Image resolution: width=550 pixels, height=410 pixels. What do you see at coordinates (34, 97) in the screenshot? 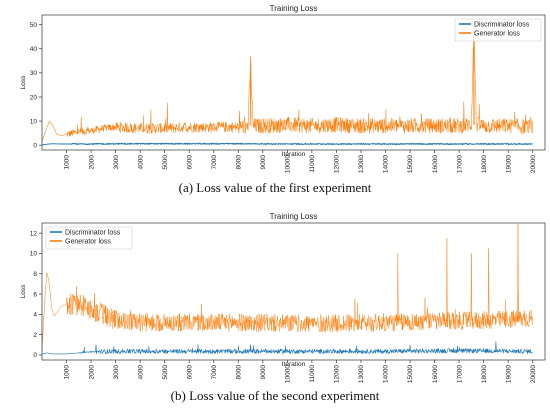
I see `y-tick-label: 20` at bounding box center [34, 97].